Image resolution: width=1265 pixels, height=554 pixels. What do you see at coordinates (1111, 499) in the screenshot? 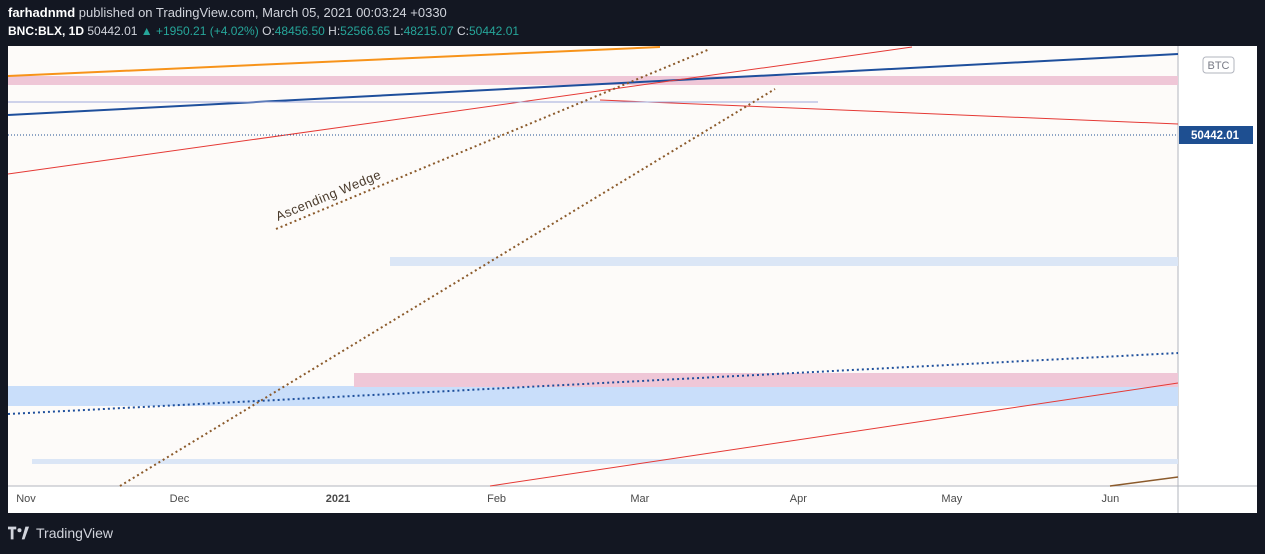
I see `x-tick-label: Jun` at bounding box center [1111, 499].